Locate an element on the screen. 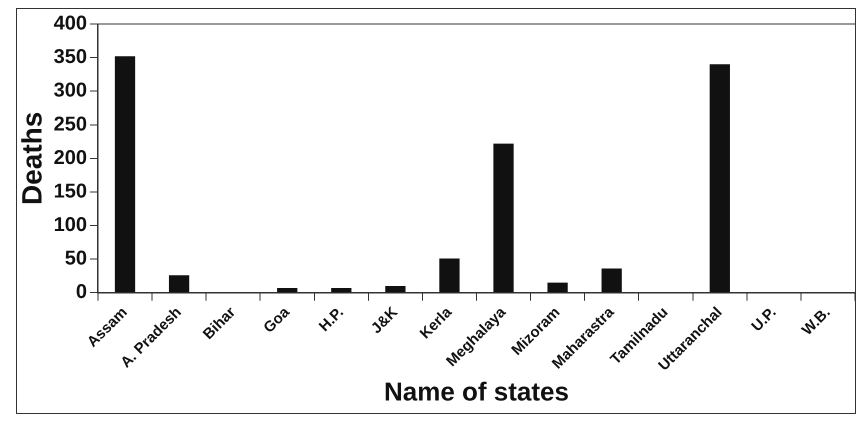  x-tick-label: W.B. is located at coordinates (816, 321).